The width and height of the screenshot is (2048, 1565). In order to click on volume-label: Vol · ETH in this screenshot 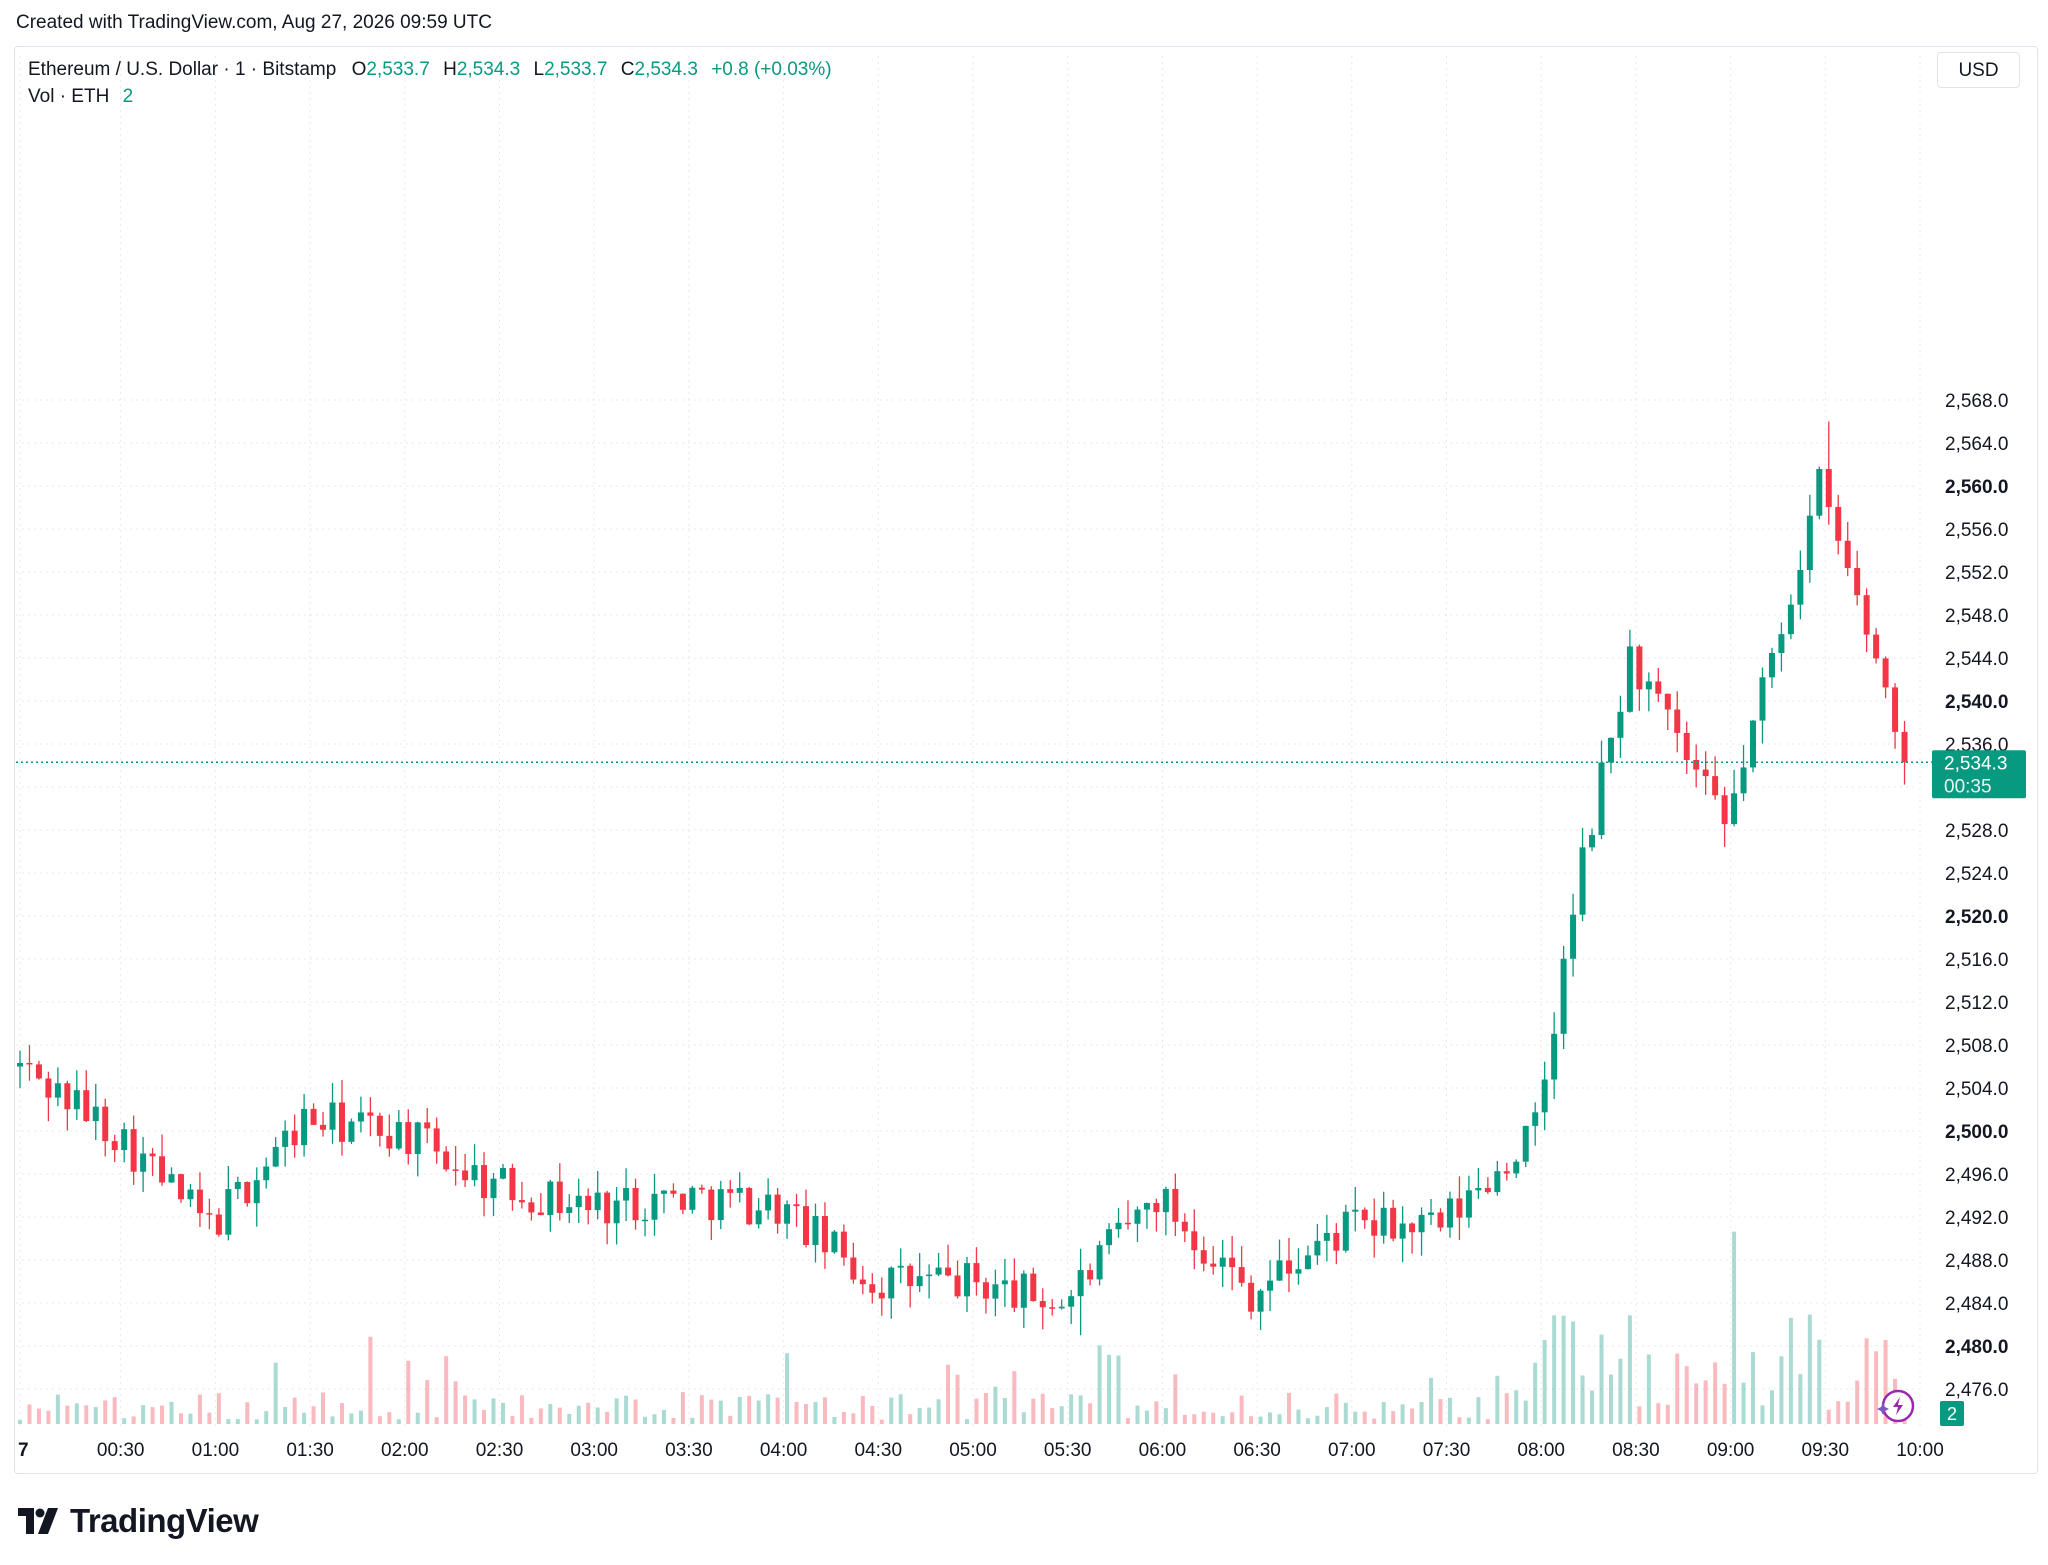, I will do `click(69, 96)`.